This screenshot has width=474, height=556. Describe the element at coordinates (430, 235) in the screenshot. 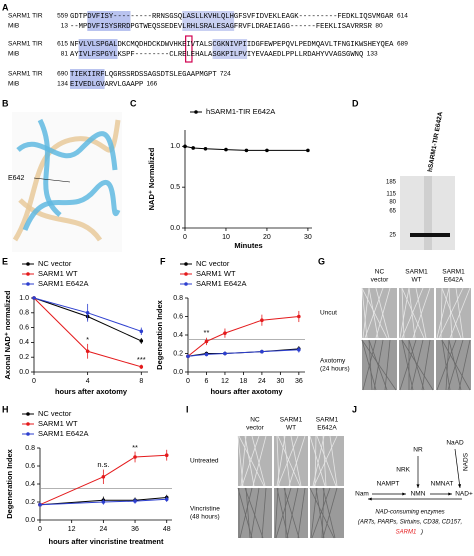

I see `gel-band` at that location.